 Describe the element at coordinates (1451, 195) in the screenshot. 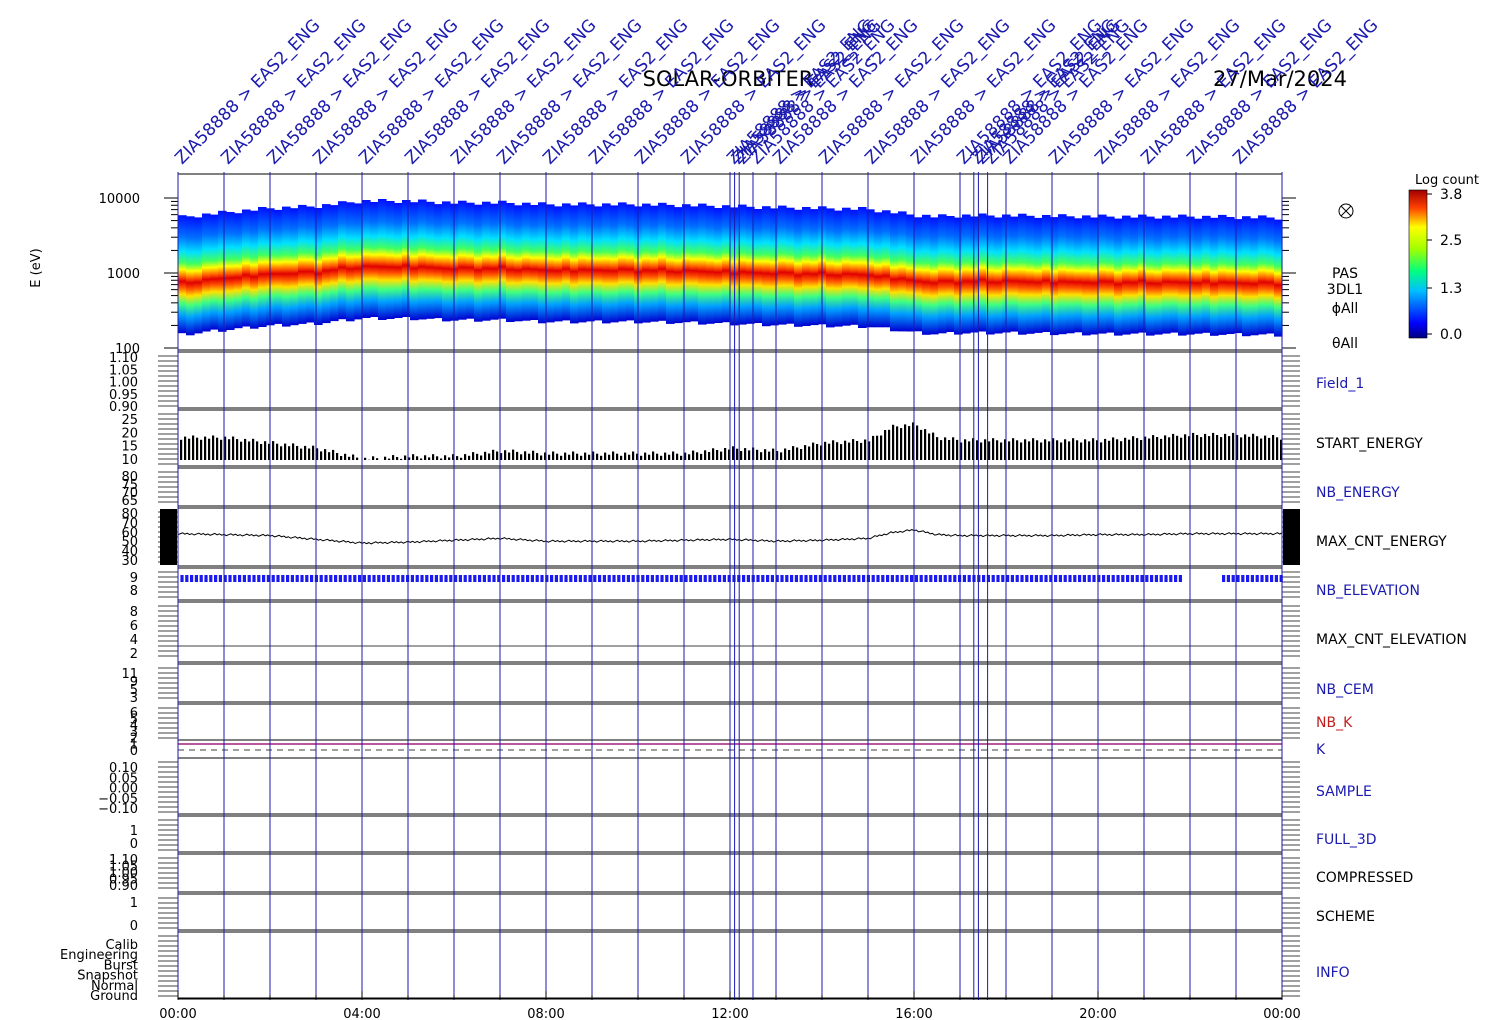

I see `colorbar-tick-label: 3.8` at that location.